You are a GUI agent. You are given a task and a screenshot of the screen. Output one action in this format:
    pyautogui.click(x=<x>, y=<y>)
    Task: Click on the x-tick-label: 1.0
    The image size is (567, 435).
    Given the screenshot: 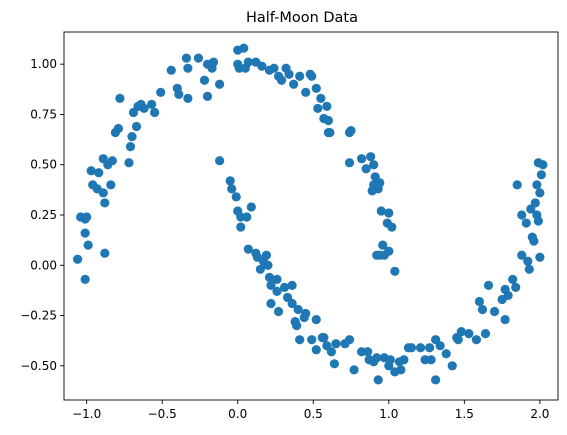 What is the action you would take?
    pyautogui.click(x=388, y=414)
    